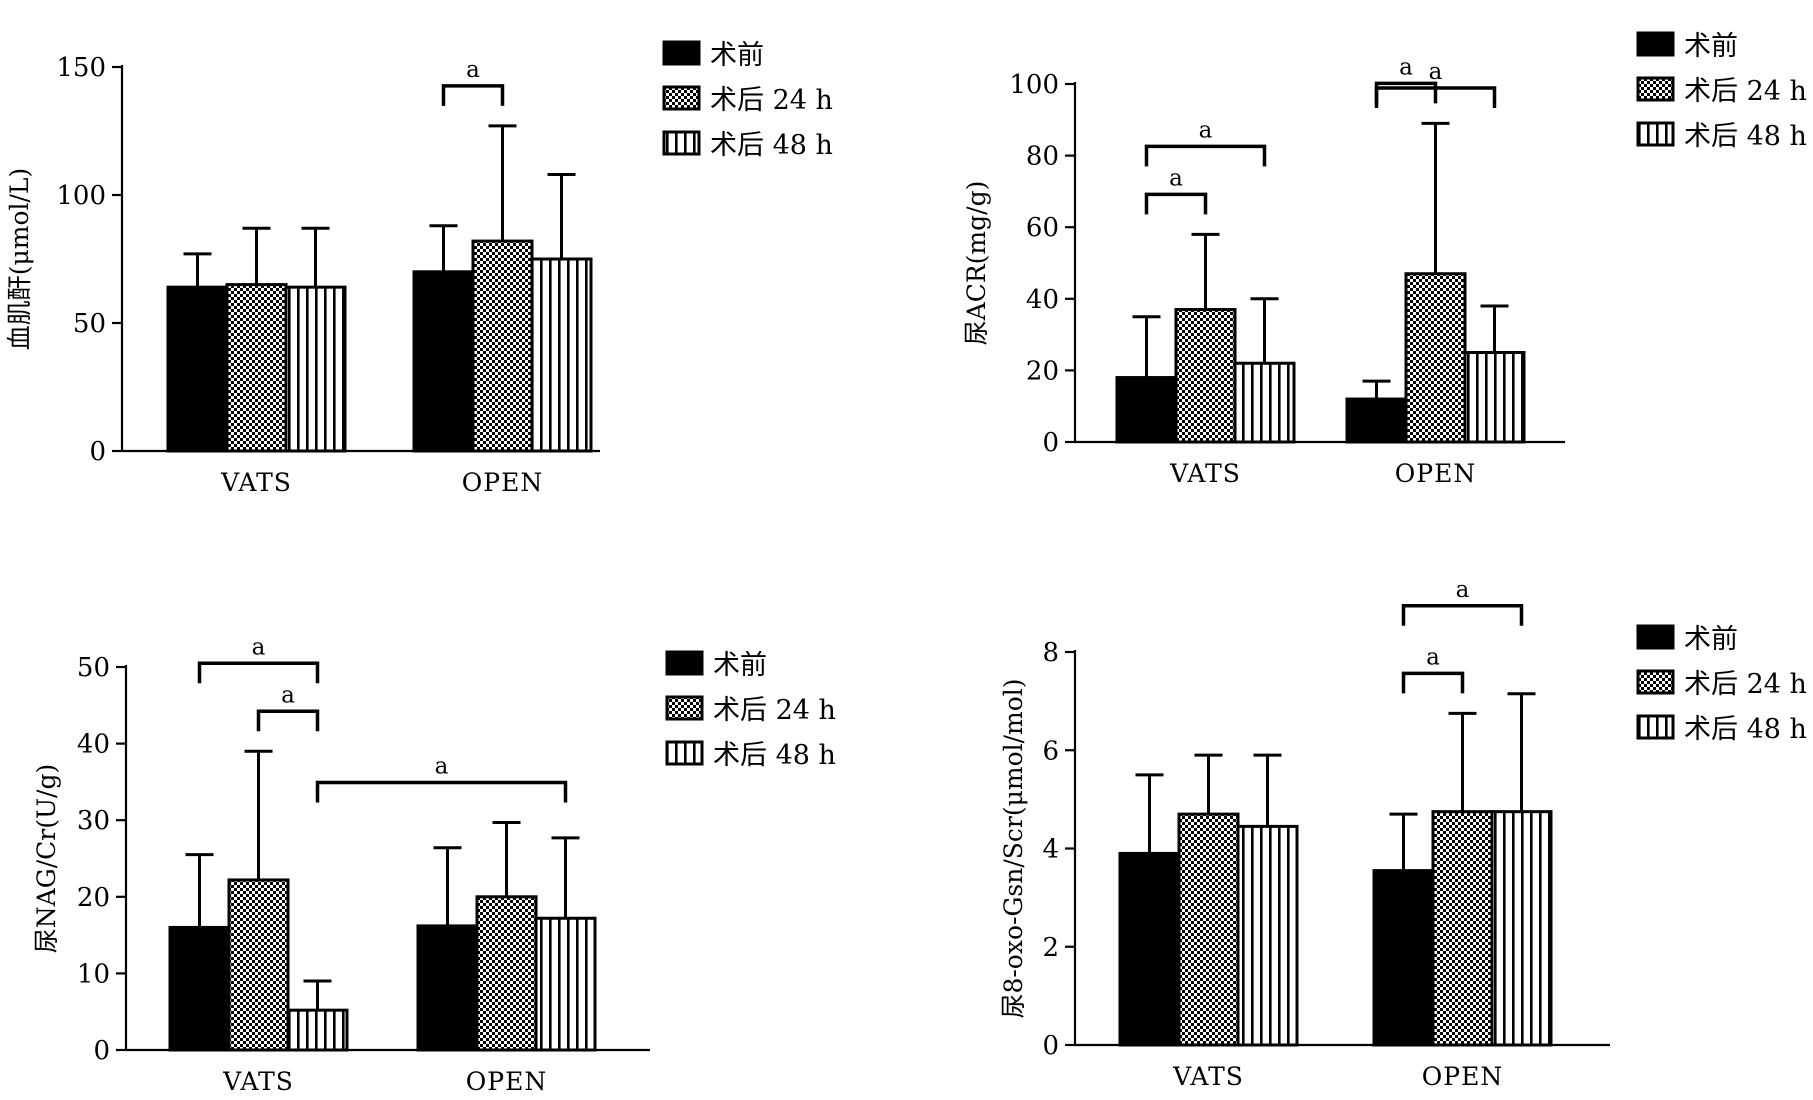  What do you see at coordinates (1042, 228) in the screenshot?
I see `y-tick-label: 60` at bounding box center [1042, 228].